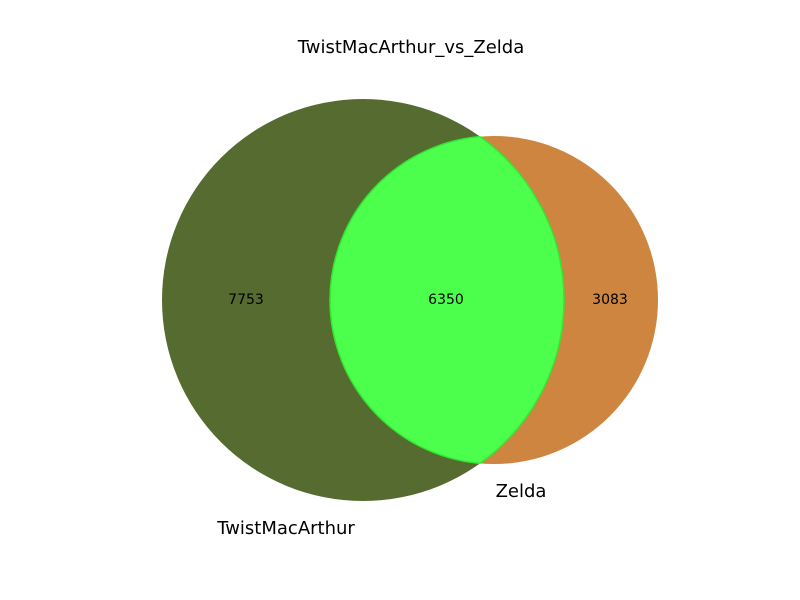 Image resolution: width=800 pixels, height=600 pixels. Describe the element at coordinates (610, 300) in the screenshot. I see `count-zelda-only: 3083` at that location.